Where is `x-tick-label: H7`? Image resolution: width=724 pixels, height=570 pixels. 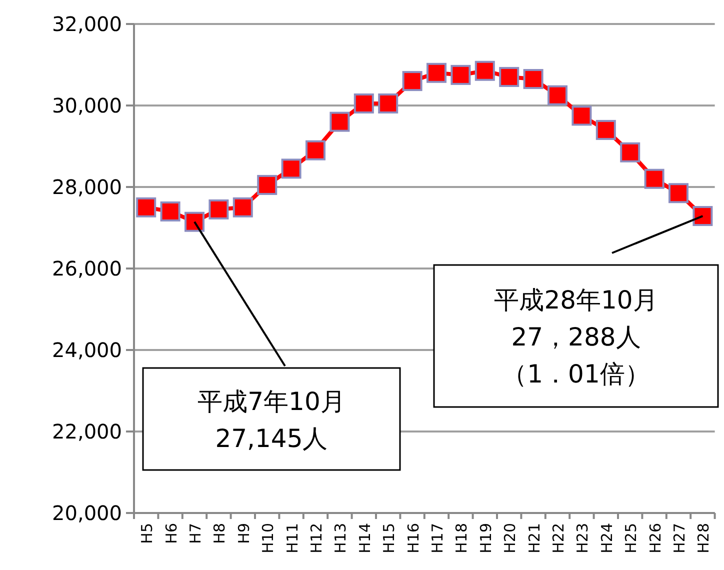
x-tick-label: H7 is located at coordinates (195, 533).